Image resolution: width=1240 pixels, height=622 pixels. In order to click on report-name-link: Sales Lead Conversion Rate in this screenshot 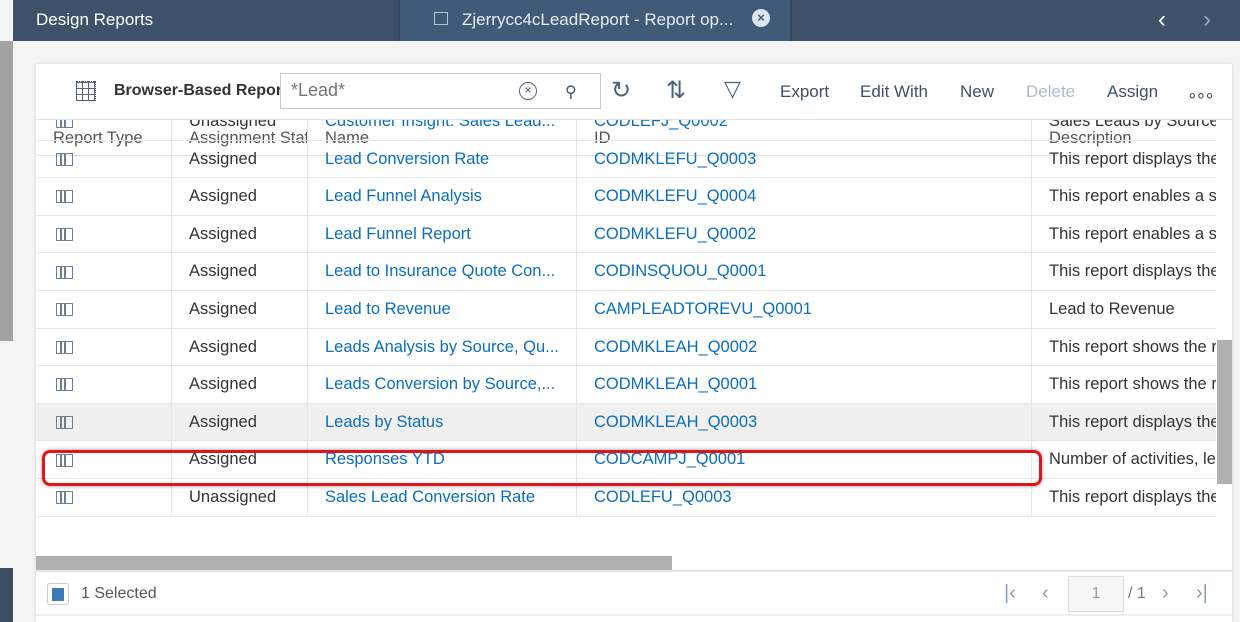, I will do `click(442, 497)`.